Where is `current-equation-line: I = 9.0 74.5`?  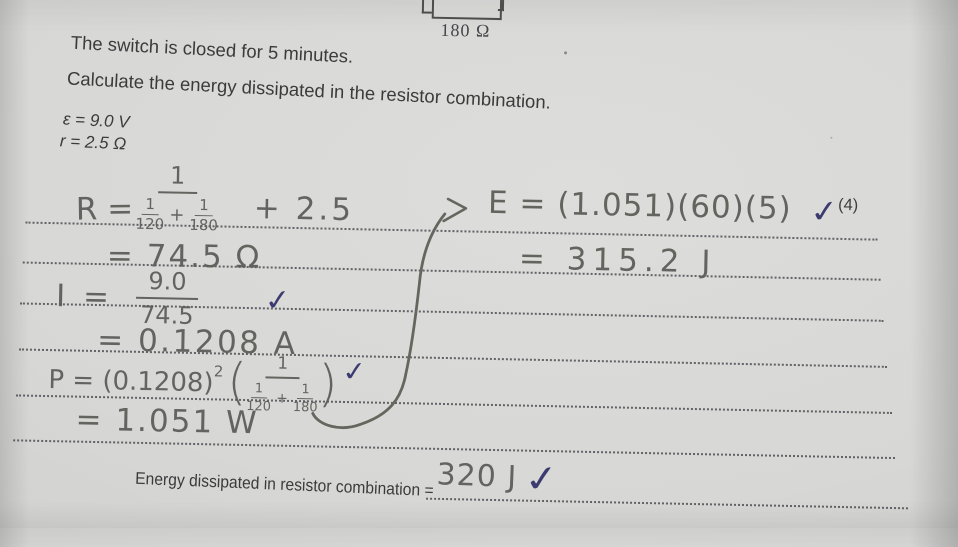
current-equation-line: I = 9.0 74.5 is located at coordinates (175, 299).